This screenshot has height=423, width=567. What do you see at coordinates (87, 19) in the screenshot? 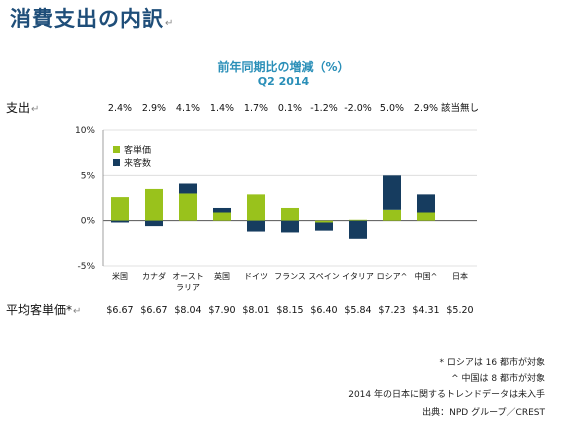
I see `page-title-text: 消費支出の内訳` at bounding box center [87, 19].